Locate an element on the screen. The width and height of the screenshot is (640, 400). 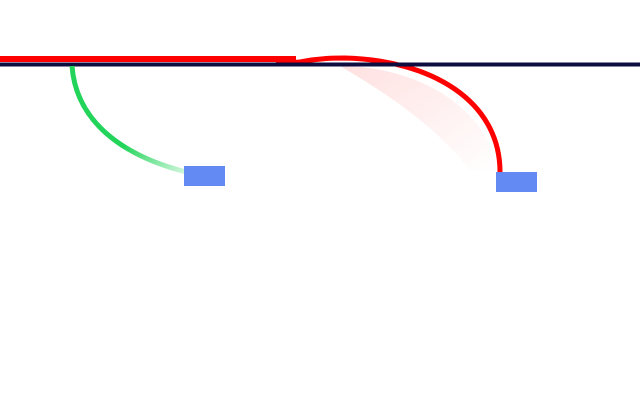
red-curved-path is located at coordinates (389, 114).